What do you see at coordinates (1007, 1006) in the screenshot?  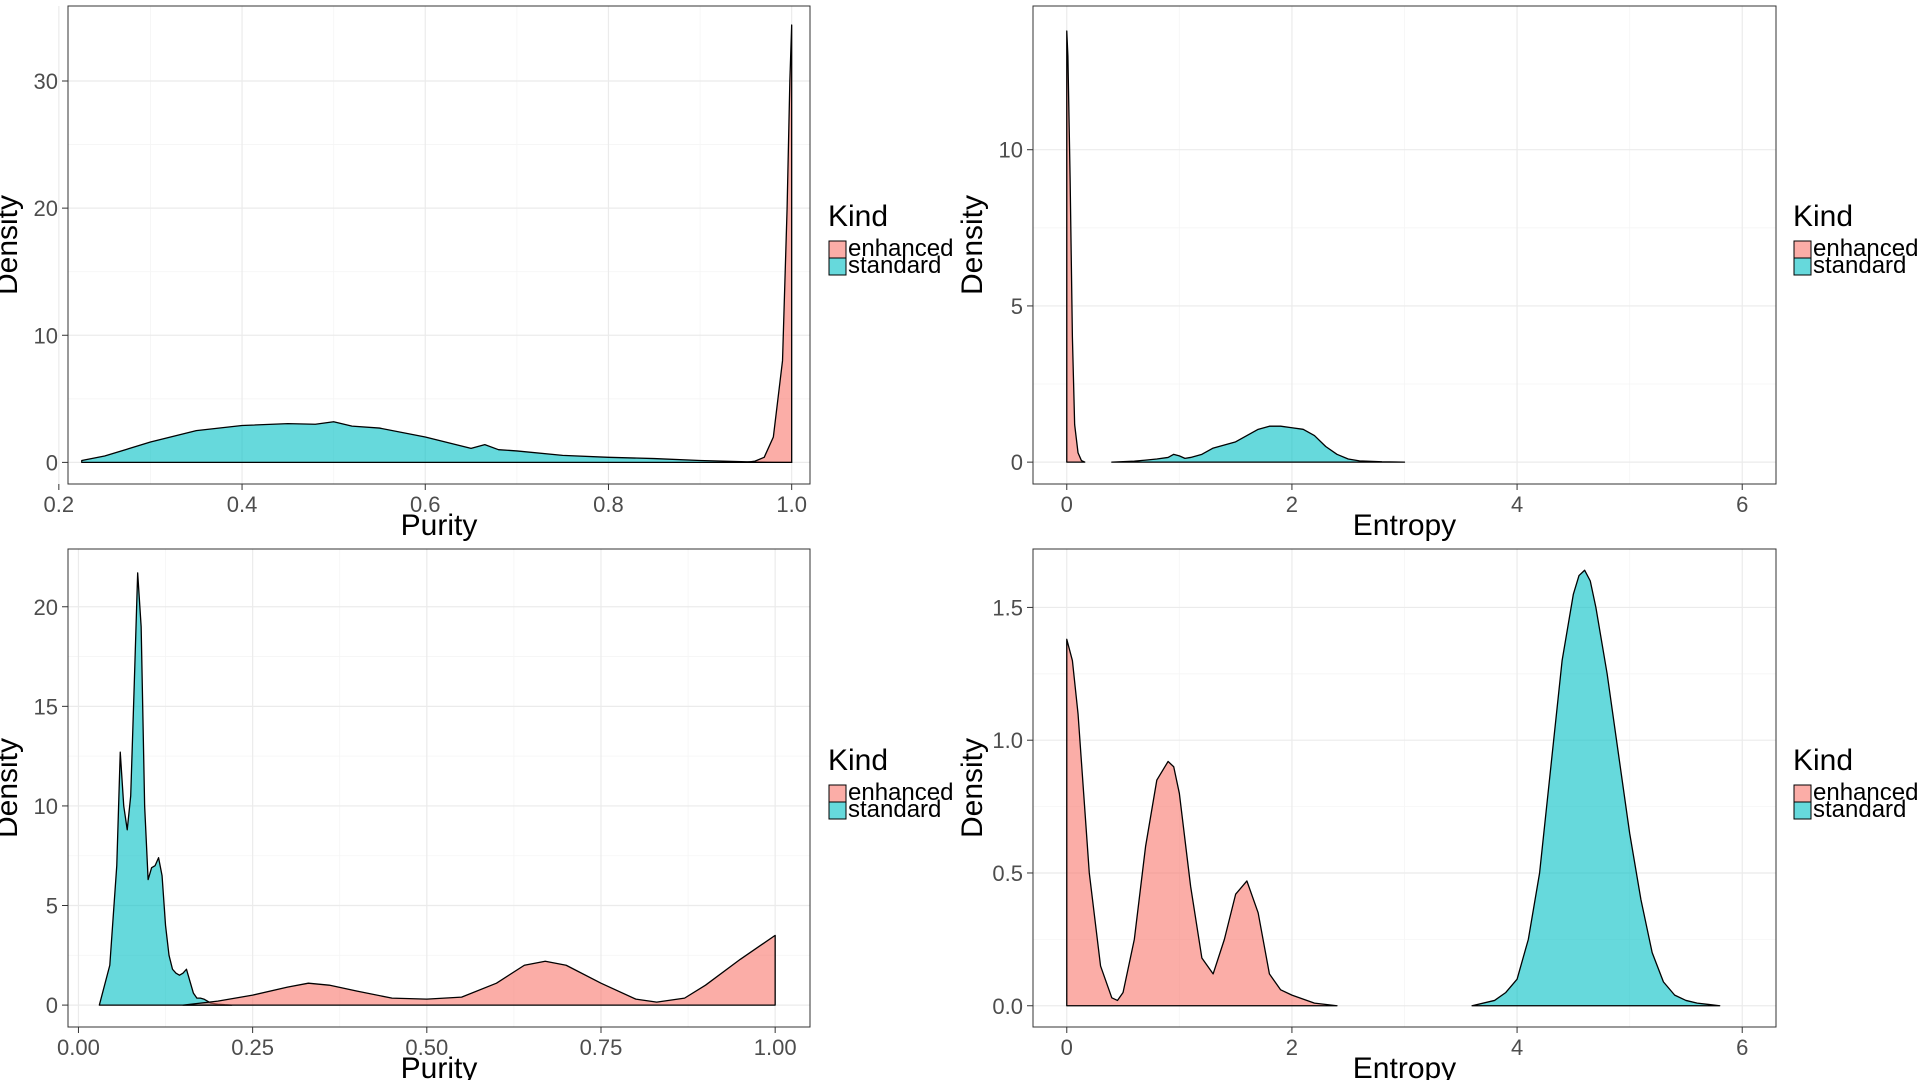 I see `y-tick-label: 0.0` at bounding box center [1007, 1006].